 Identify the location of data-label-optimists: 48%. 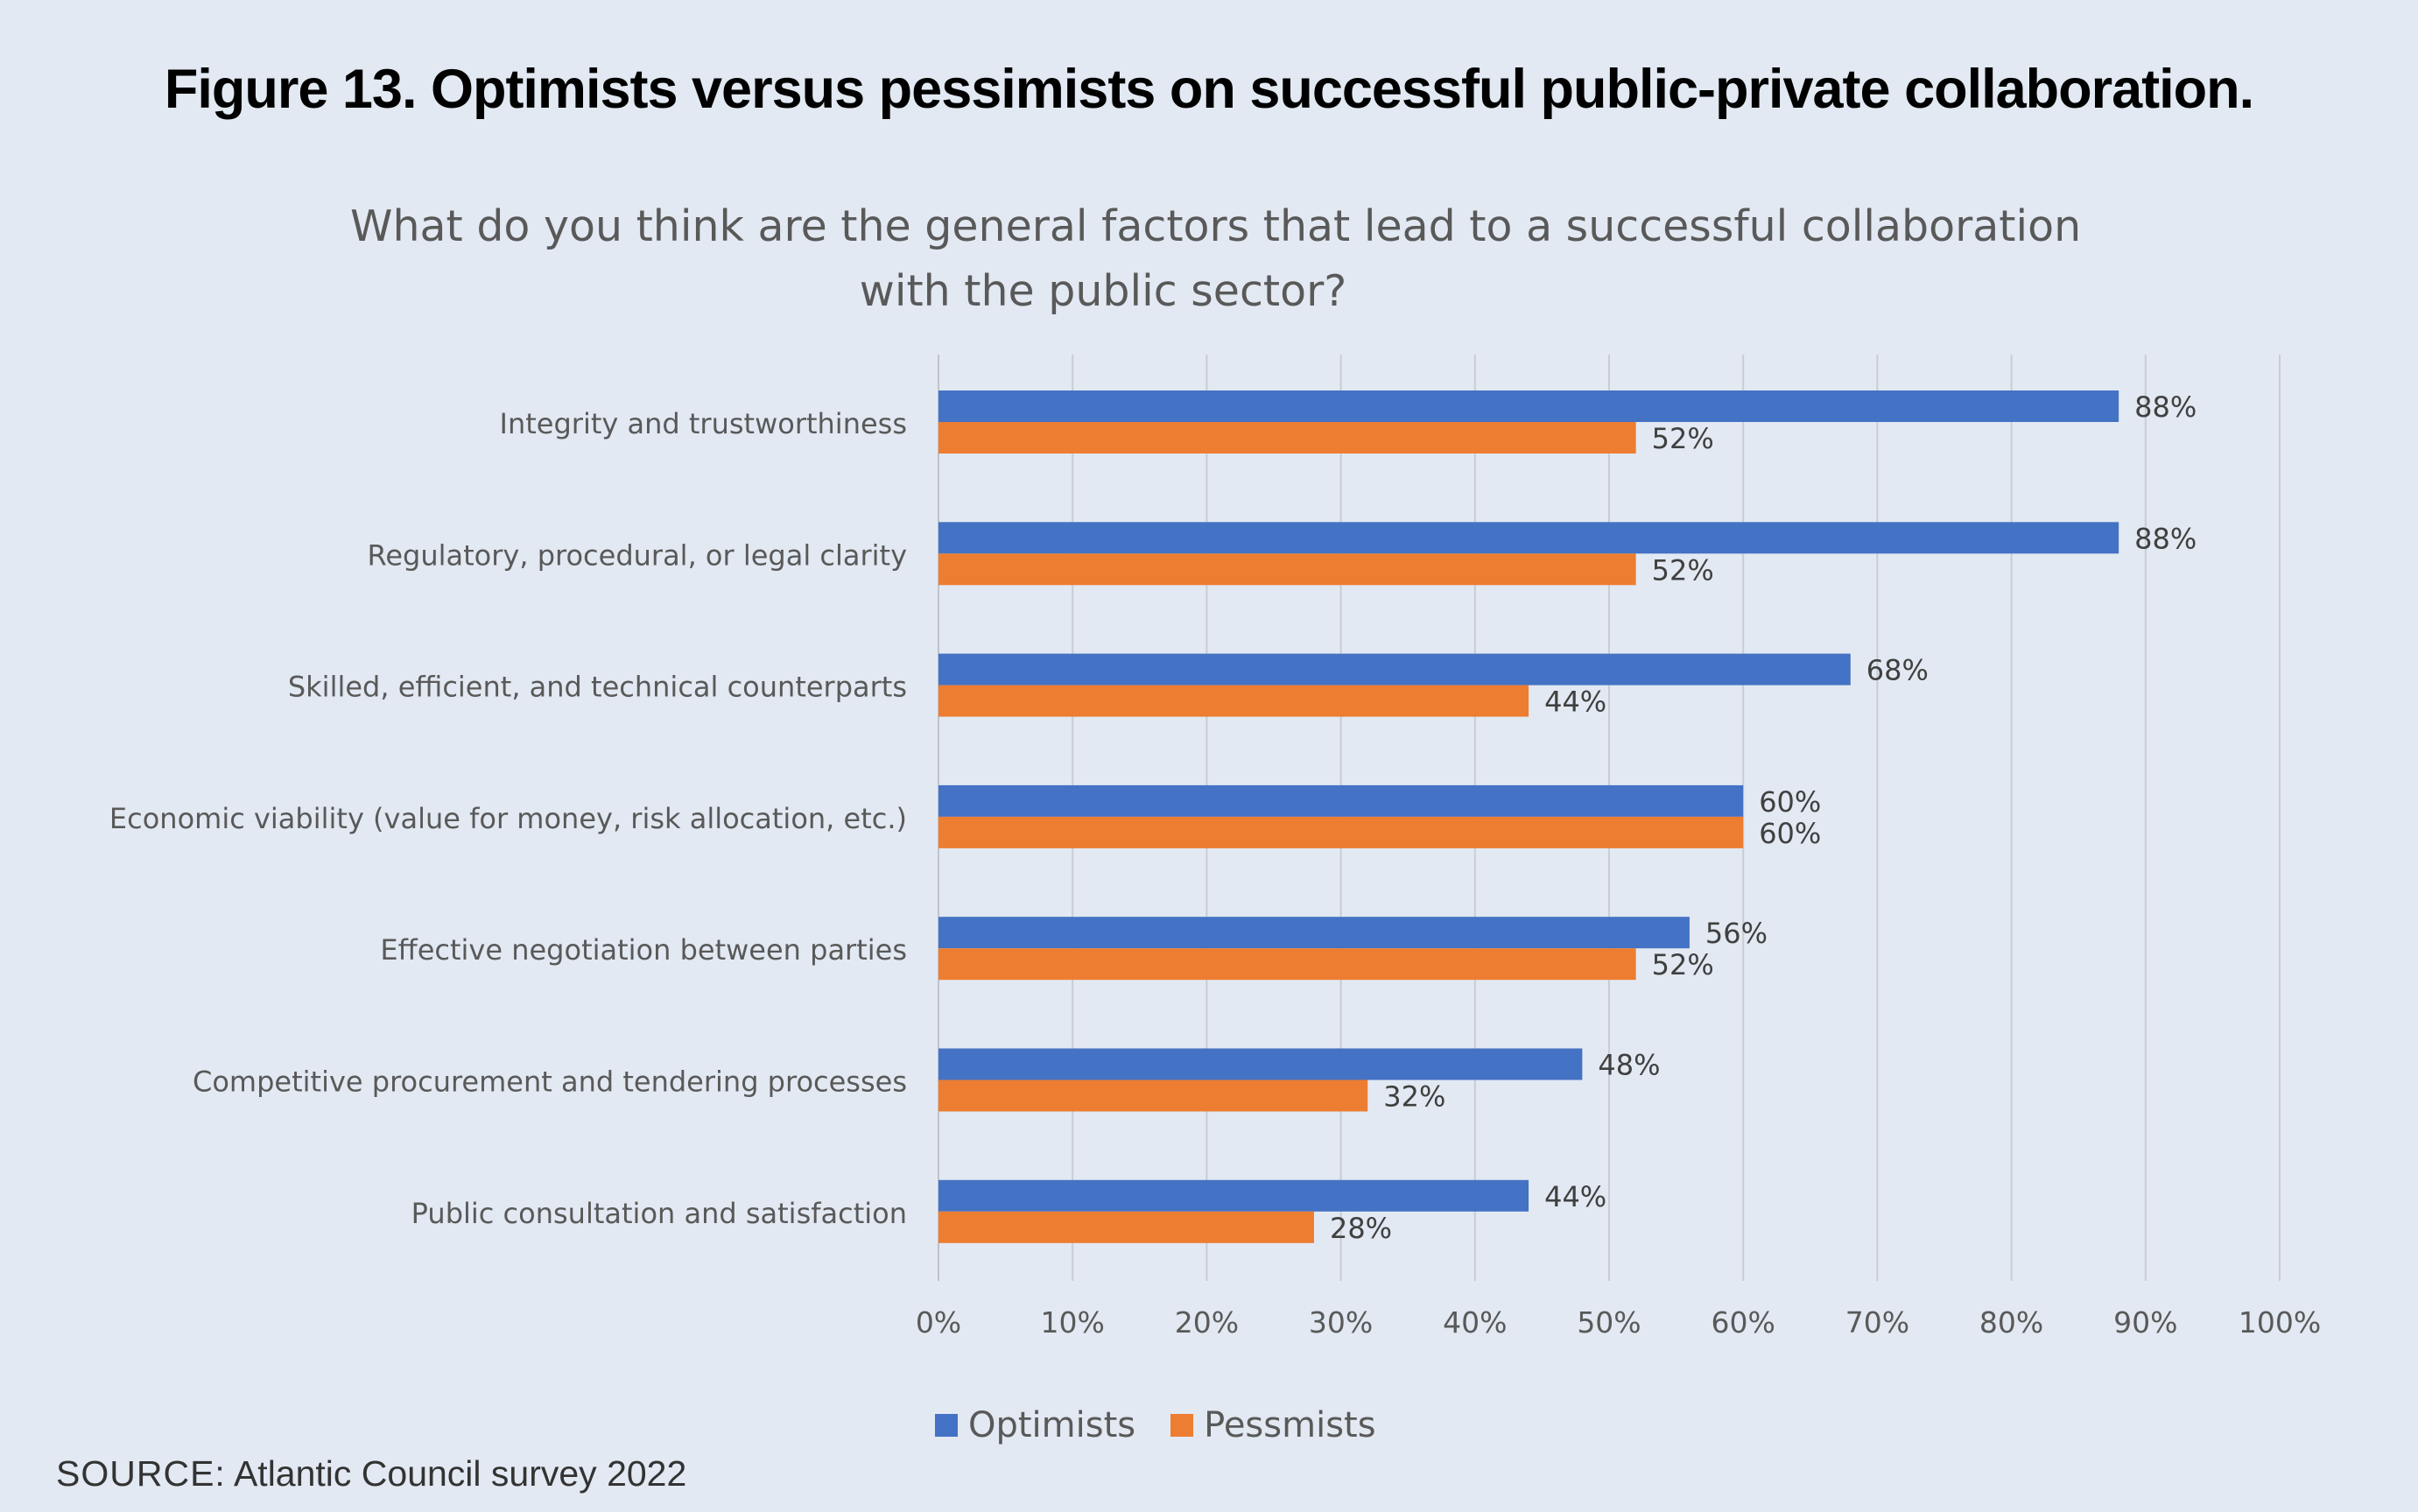
(1629, 1066).